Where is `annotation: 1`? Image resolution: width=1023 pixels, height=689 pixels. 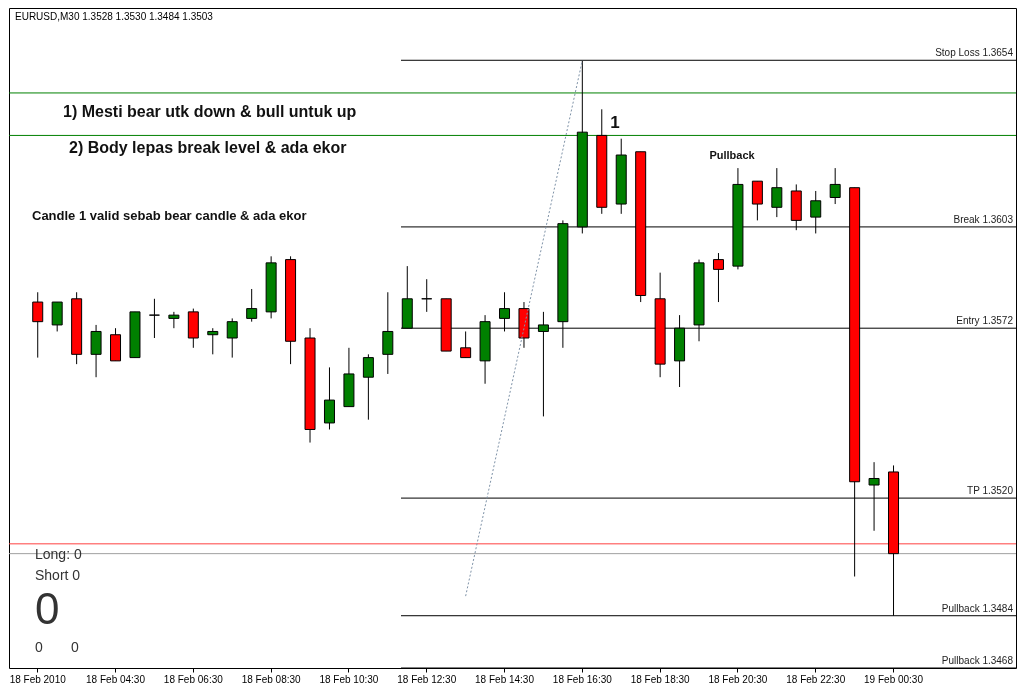
annotation: 1 is located at coordinates (615, 122).